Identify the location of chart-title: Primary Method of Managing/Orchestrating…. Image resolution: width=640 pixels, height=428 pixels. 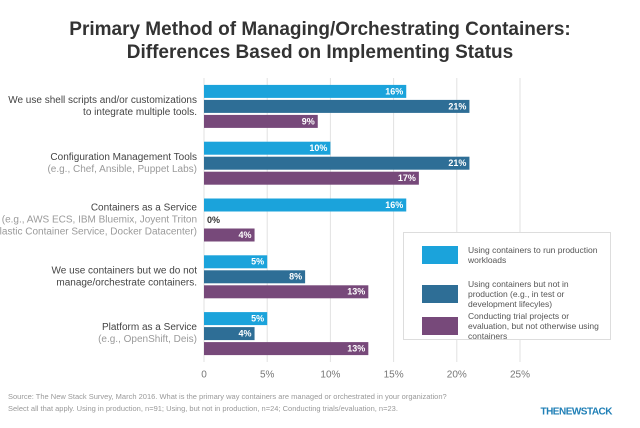
(319, 29).